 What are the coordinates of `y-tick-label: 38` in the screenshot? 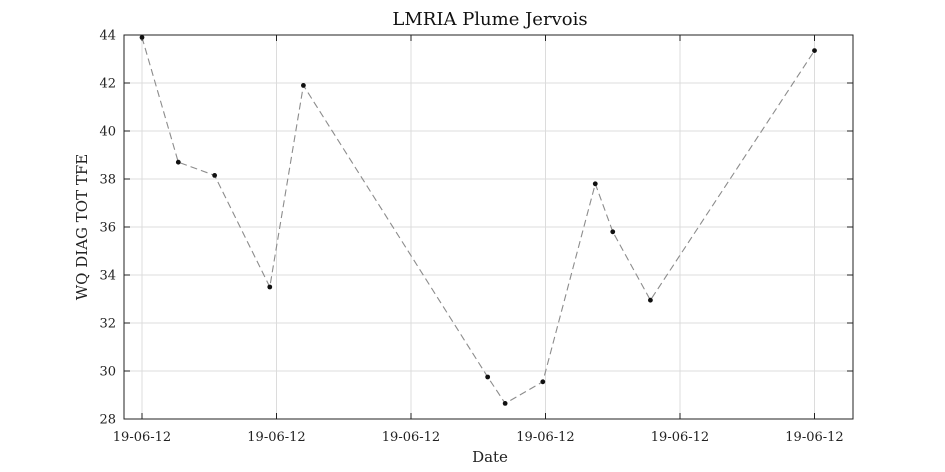 It's located at (107, 180).